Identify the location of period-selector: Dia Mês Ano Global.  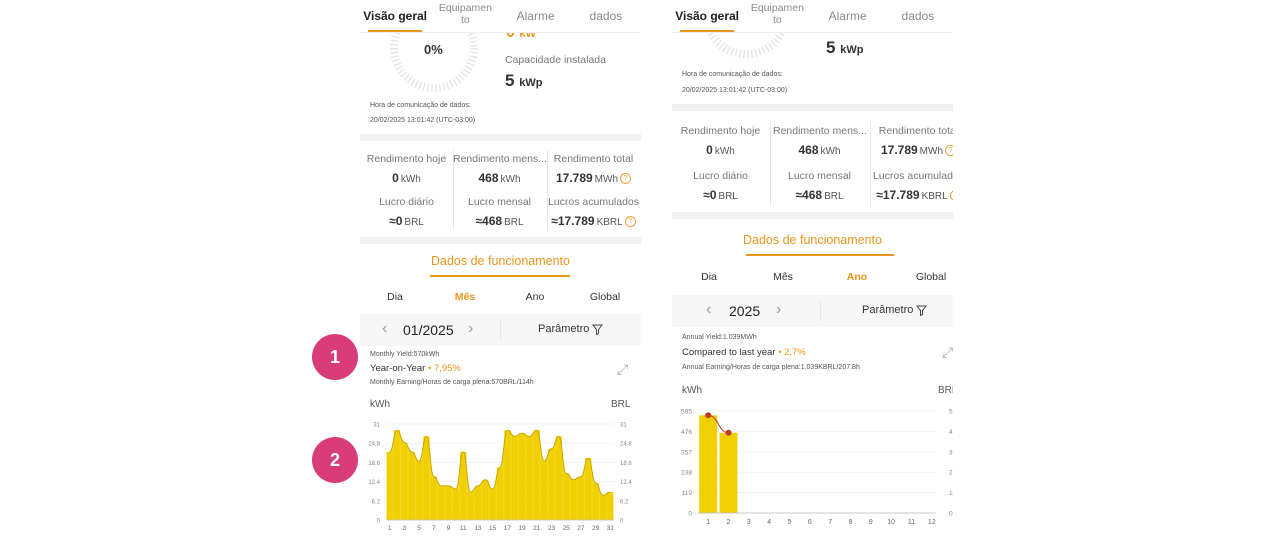
(812, 277).